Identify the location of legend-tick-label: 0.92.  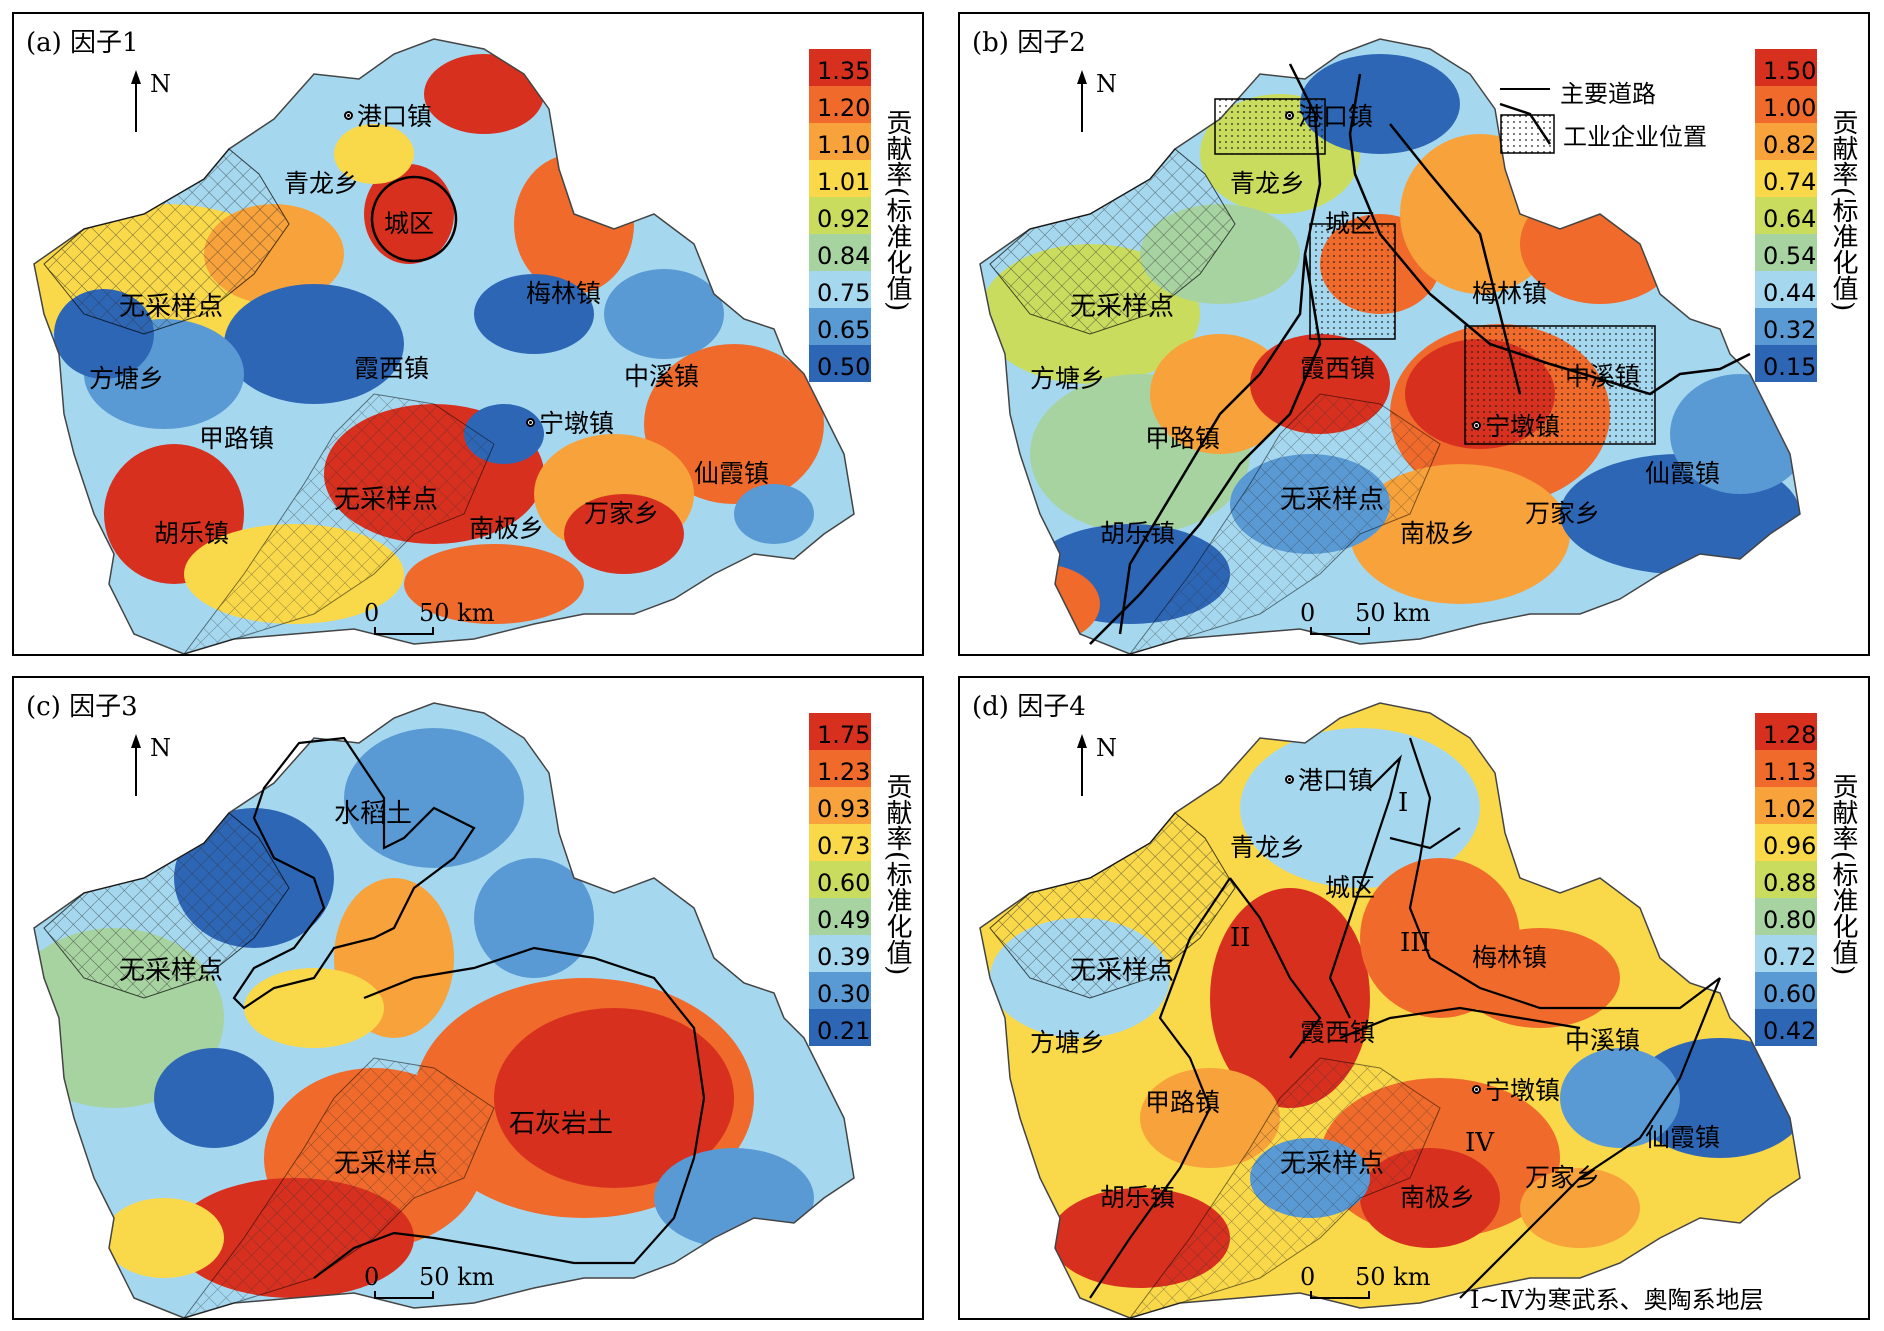
(844, 219).